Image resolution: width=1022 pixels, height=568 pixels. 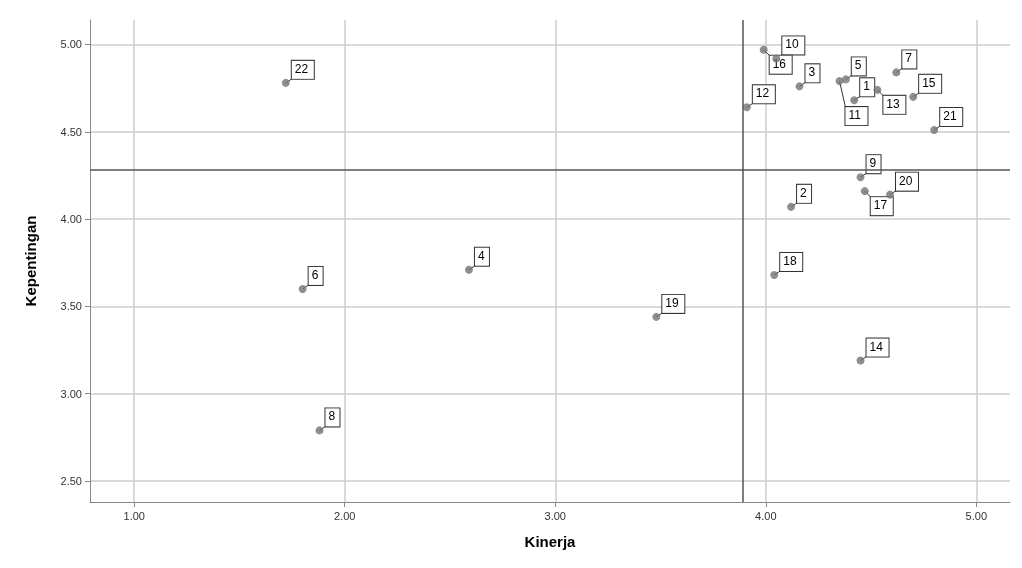 I want to click on x-axis-title: Kinerja, so click(x=550, y=541).